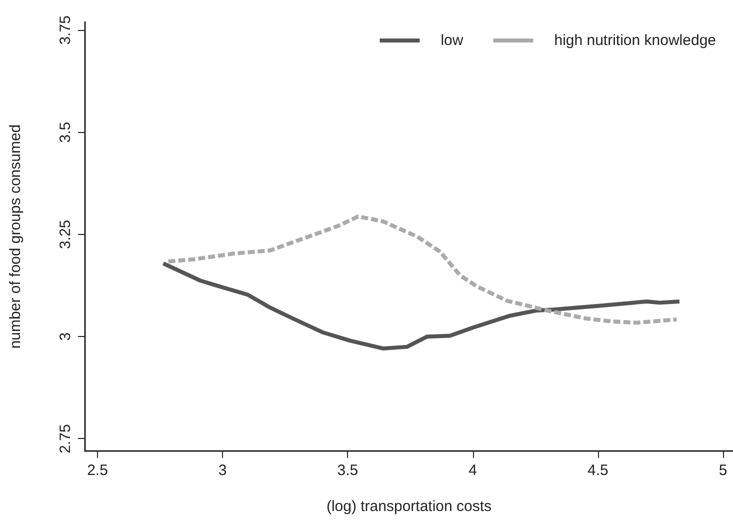  I want to click on x-tick-label: 3.5, so click(347, 470).